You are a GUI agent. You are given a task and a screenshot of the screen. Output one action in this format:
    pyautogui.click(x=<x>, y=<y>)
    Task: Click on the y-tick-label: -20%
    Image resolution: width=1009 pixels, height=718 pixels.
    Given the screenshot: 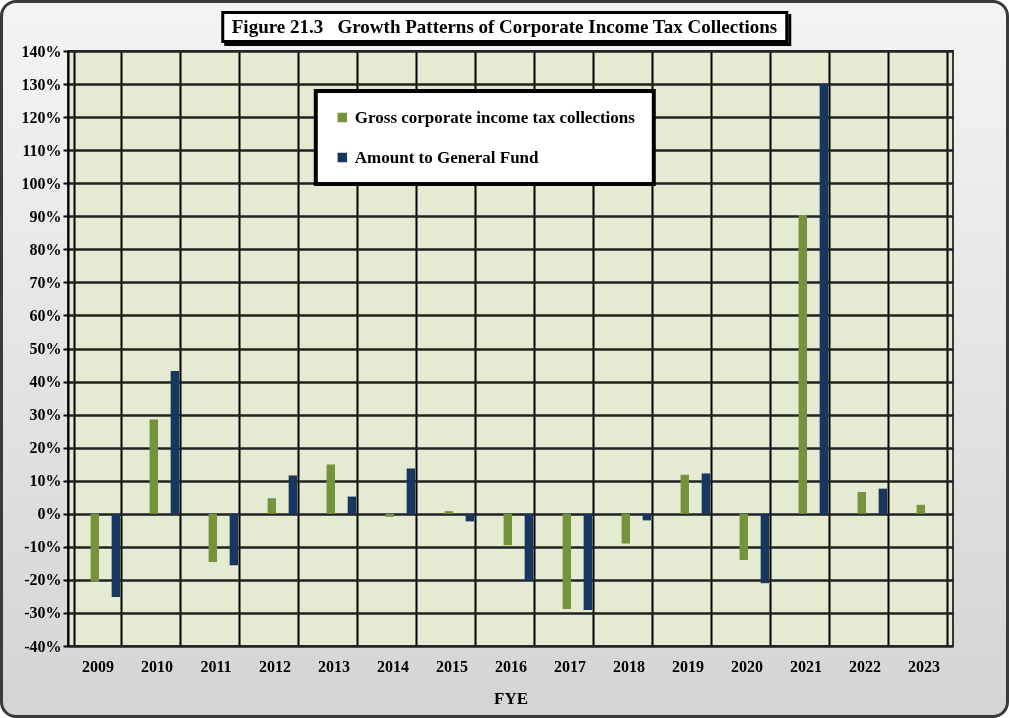 What is the action you would take?
    pyautogui.click(x=43, y=580)
    